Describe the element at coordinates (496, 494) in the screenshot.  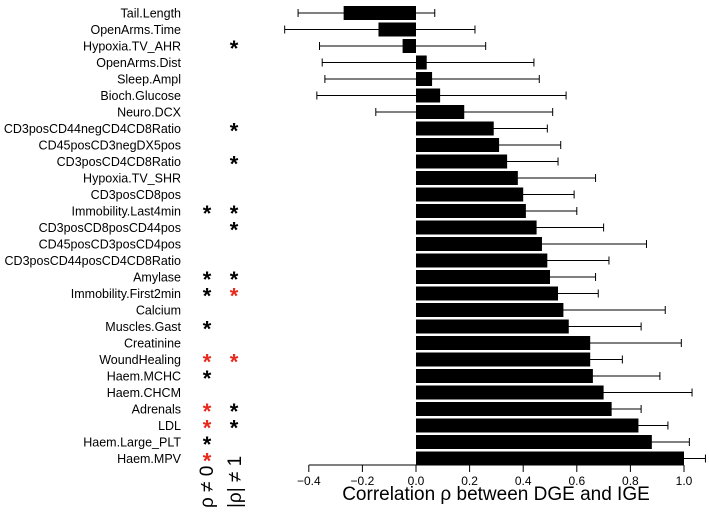
I see `x-axis-label: Correlation ρ between DGE and IGE` at that location.